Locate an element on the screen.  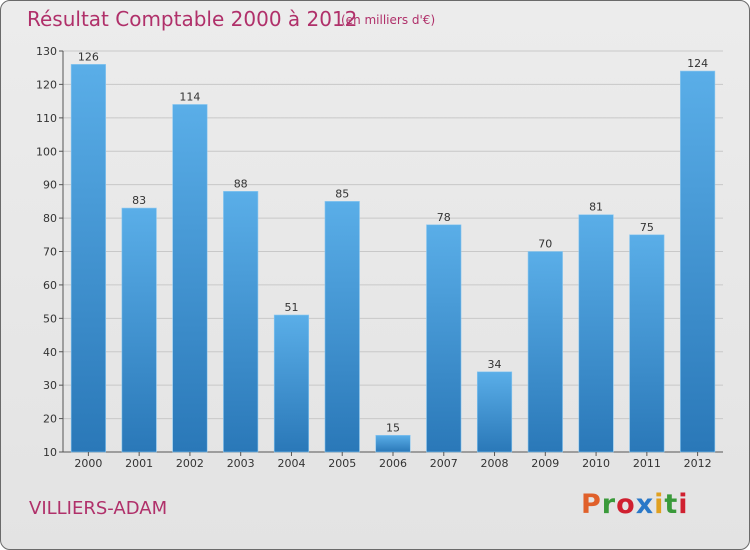
x-tick-label: 2011 is located at coordinates (647, 463).